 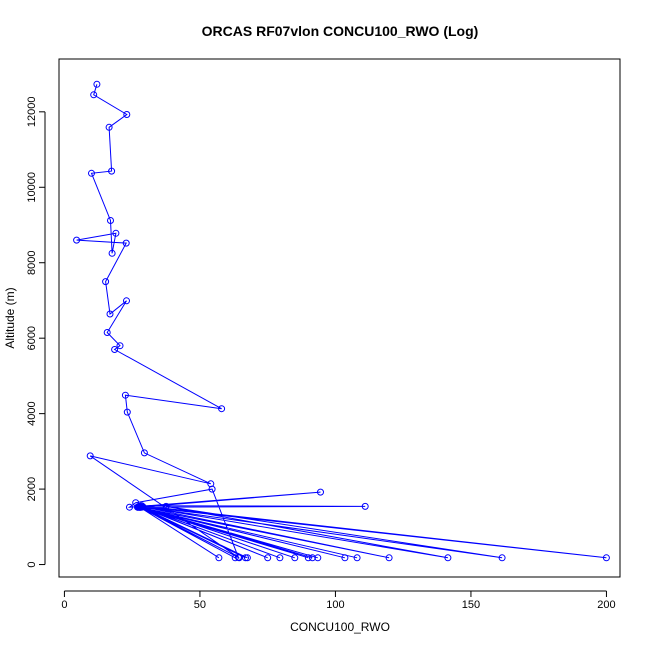 I want to click on x-axis: 0 50 100 150 200, so click(x=338, y=600).